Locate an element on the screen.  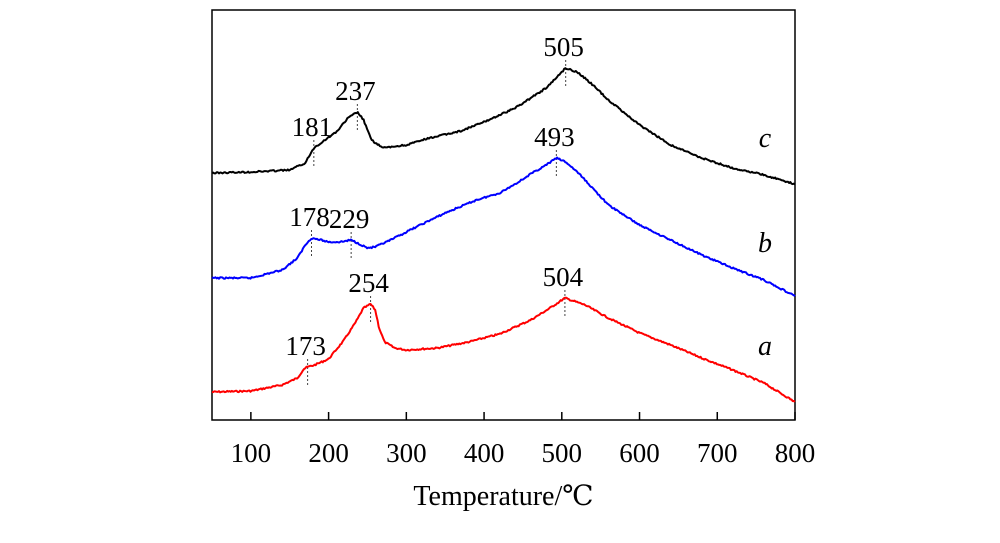
peak-label: 254 is located at coordinates (368, 283).